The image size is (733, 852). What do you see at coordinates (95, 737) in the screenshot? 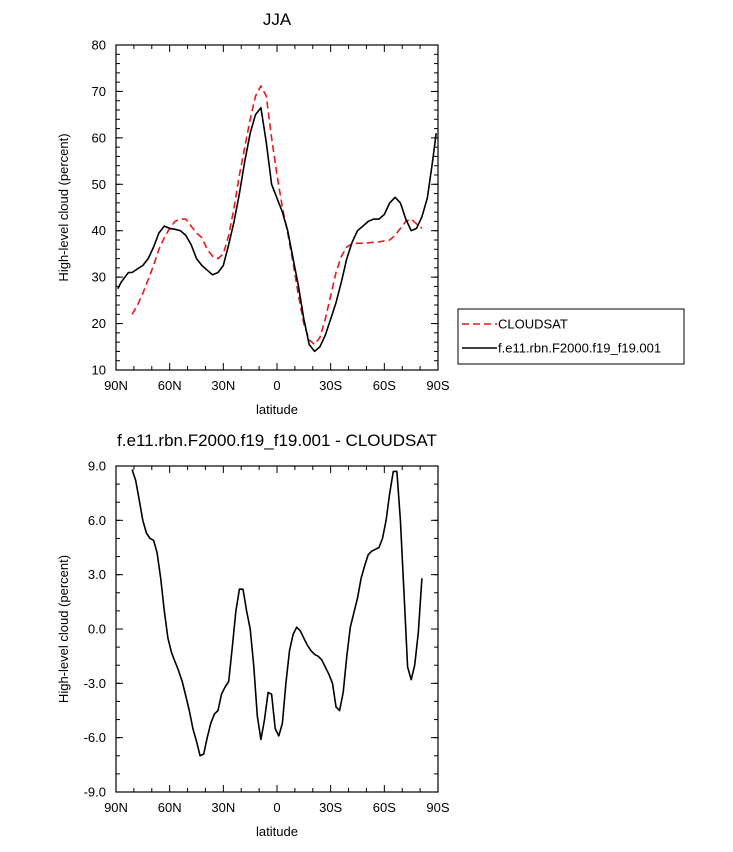
I see `y-tick-label: -6.0` at bounding box center [95, 737].